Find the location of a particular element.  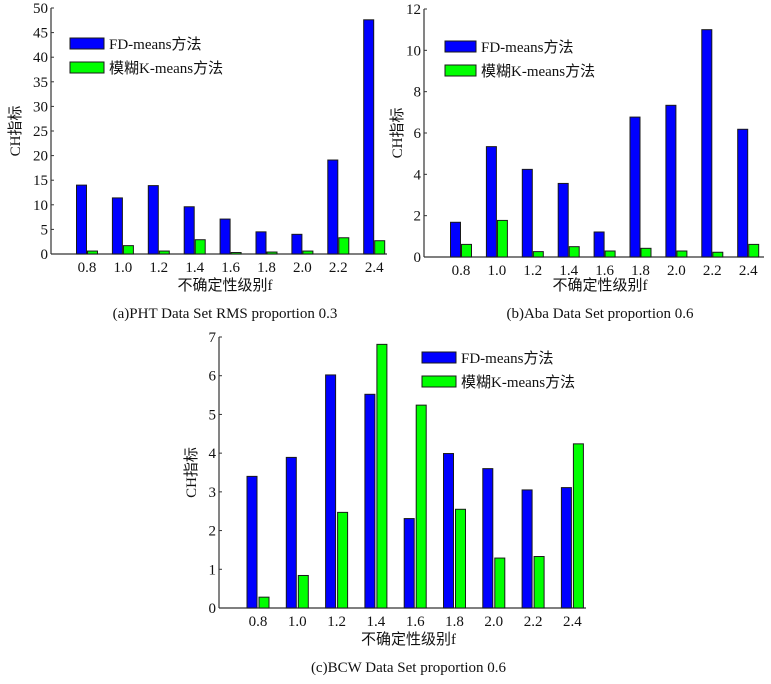

chart-caption: (c)BCW Data Set proportion 0.6 is located at coordinates (409, 668).